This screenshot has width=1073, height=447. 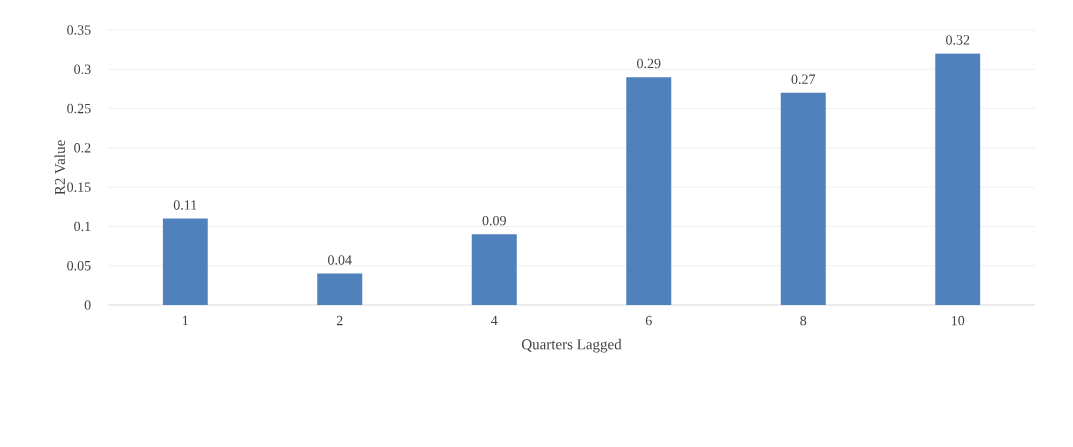 I want to click on x-tick-label: 2, so click(x=339, y=320).